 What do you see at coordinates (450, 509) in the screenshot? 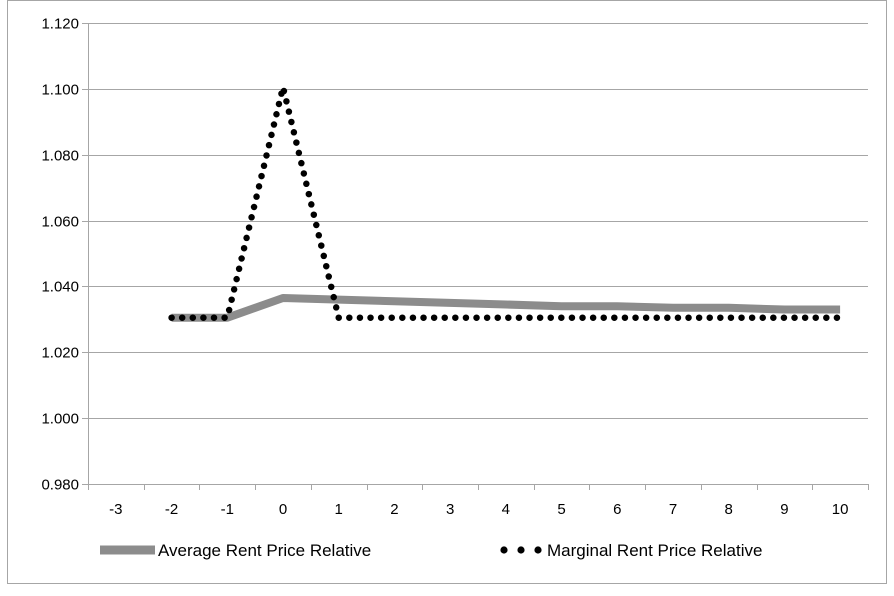
I see `x-tick-label: 3` at bounding box center [450, 509].